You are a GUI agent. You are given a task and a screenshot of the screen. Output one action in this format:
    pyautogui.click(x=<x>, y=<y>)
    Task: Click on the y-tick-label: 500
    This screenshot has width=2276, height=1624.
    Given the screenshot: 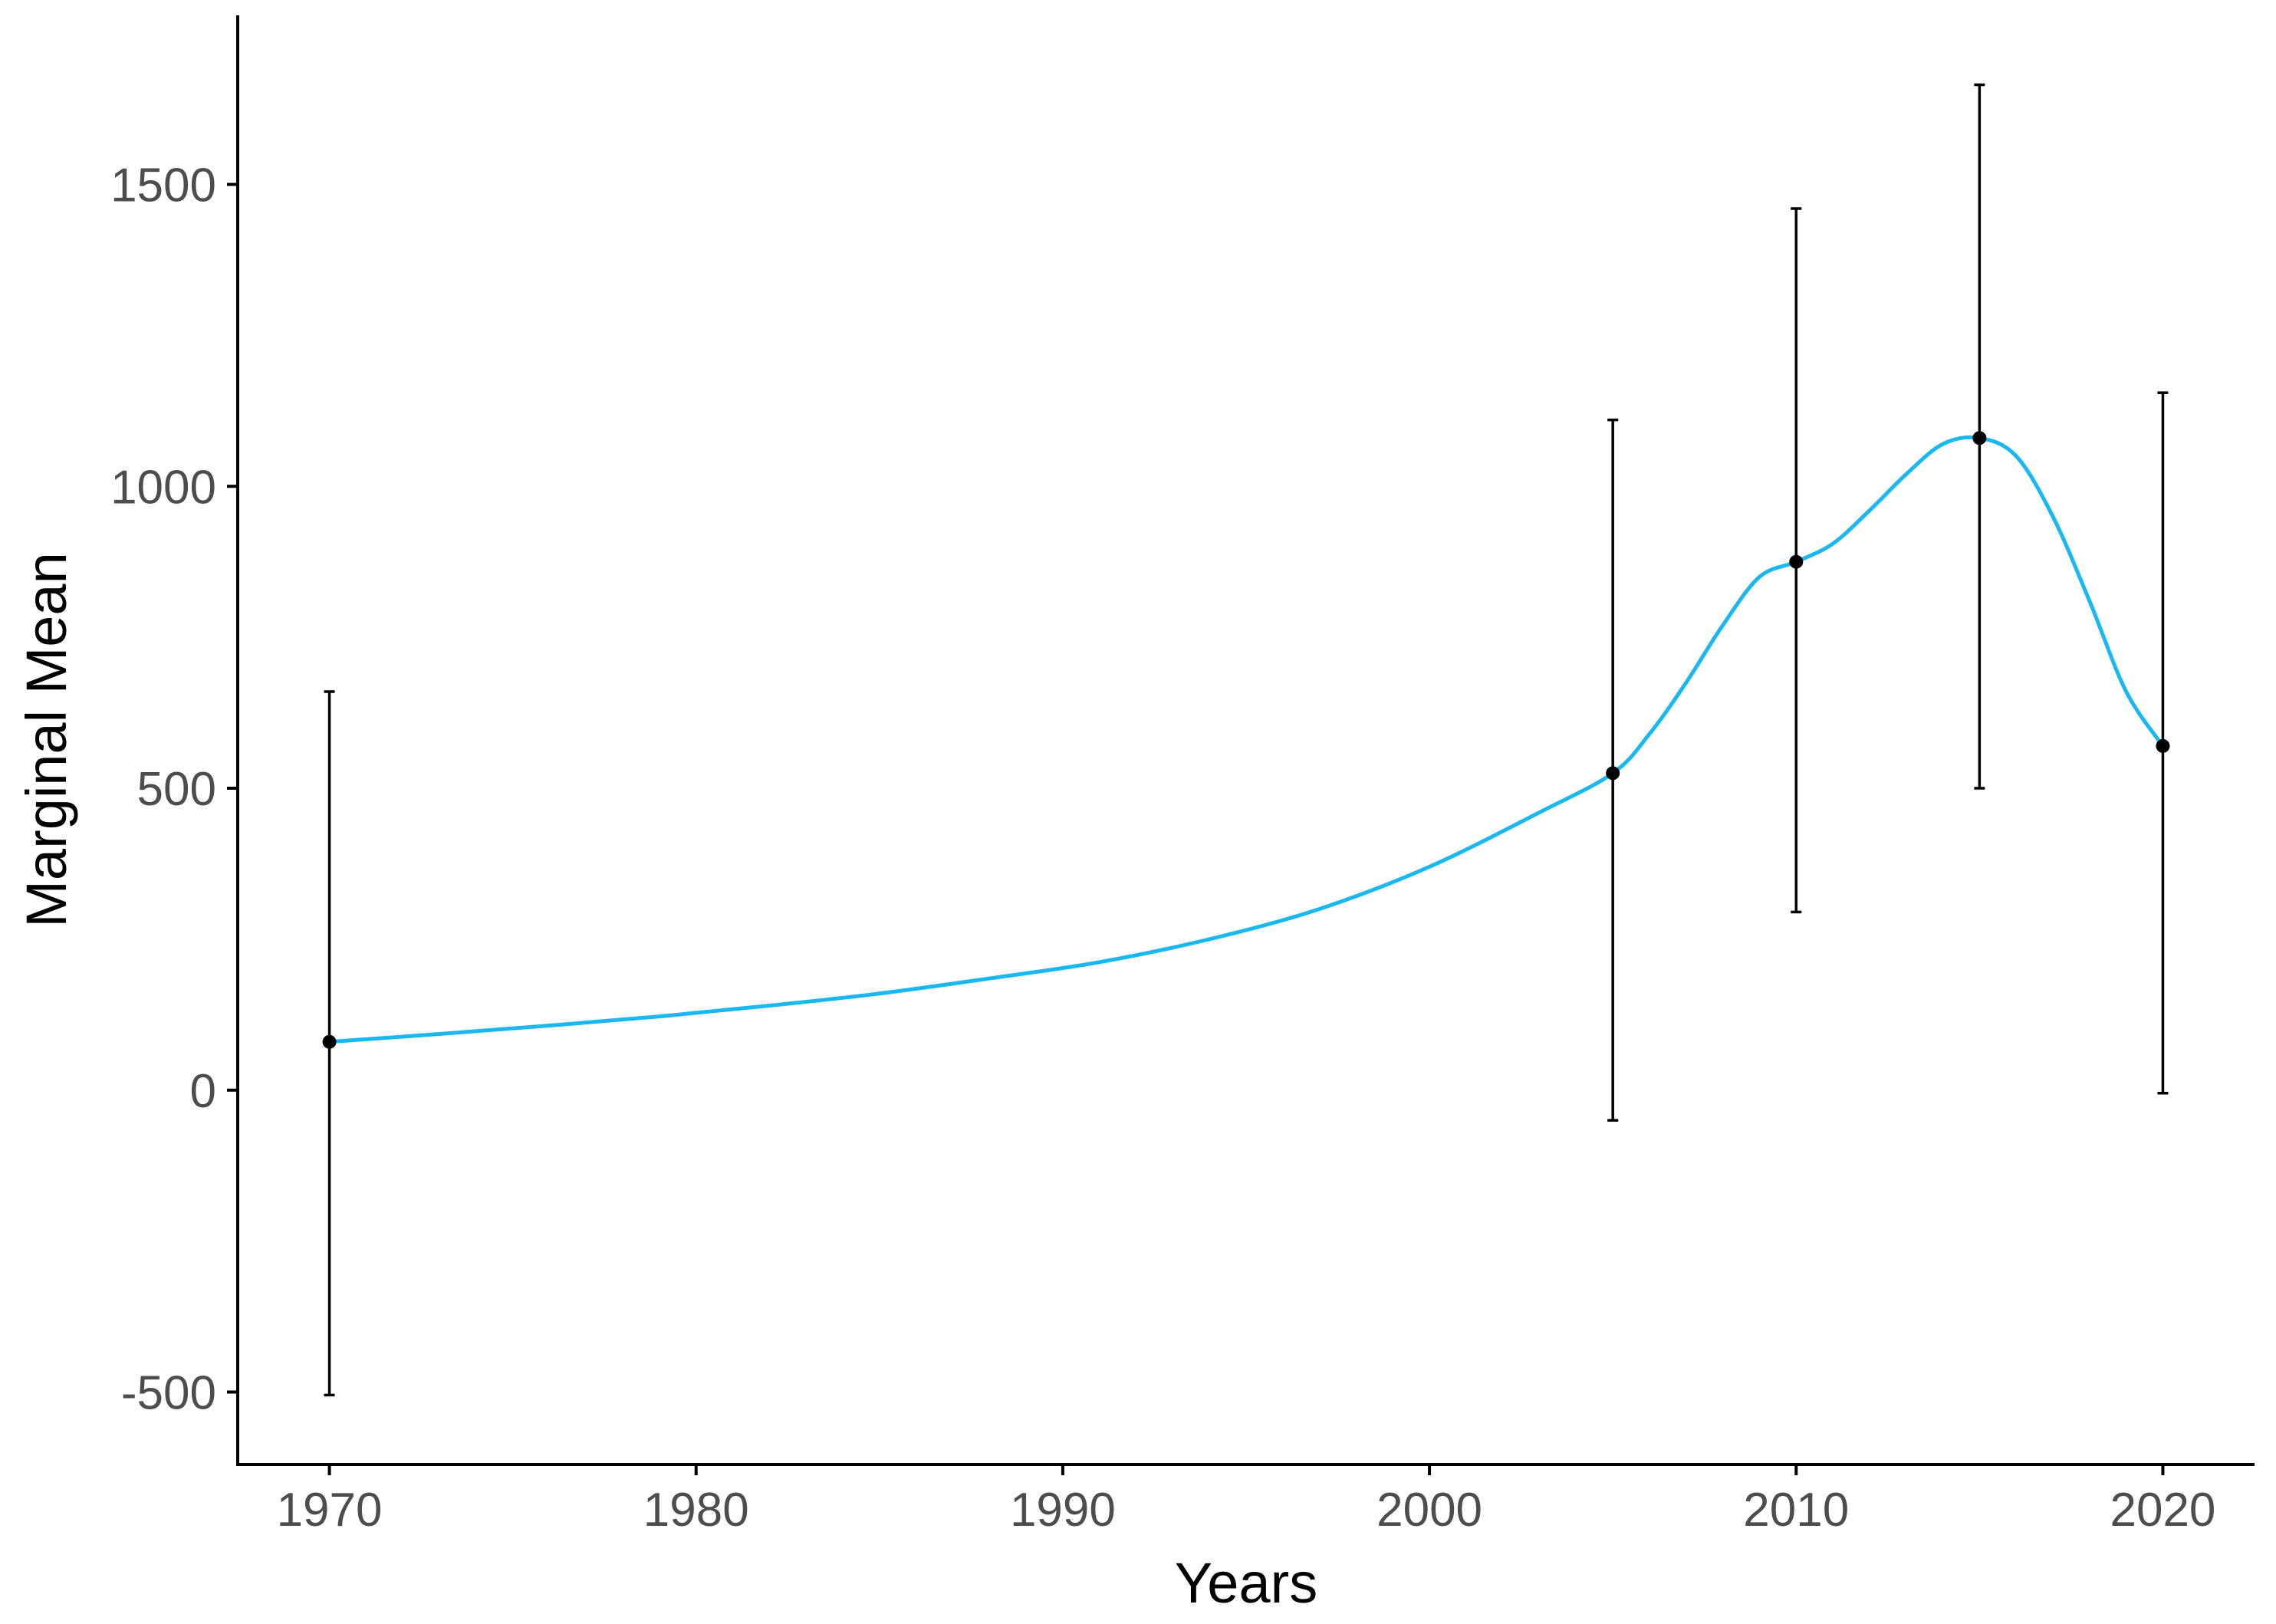 What is the action you would take?
    pyautogui.click(x=176, y=789)
    